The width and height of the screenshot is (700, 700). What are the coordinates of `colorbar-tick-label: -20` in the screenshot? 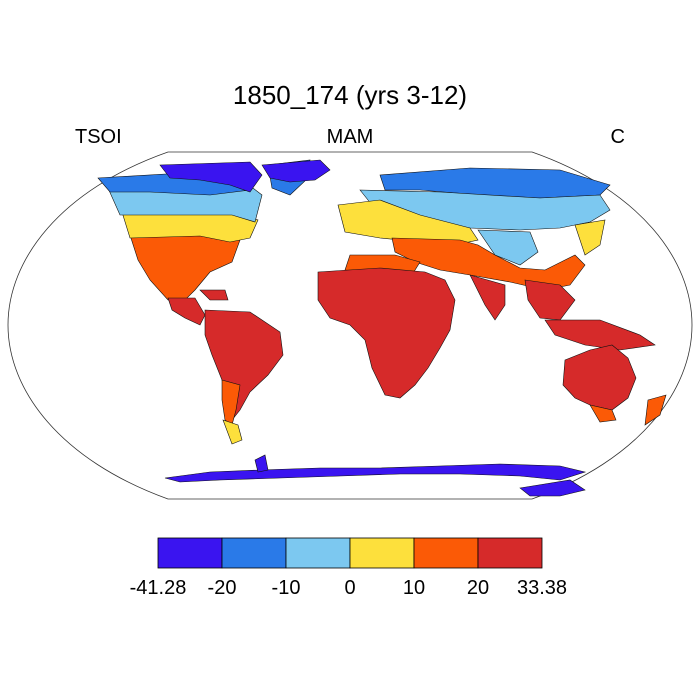 It's located at (222, 588).